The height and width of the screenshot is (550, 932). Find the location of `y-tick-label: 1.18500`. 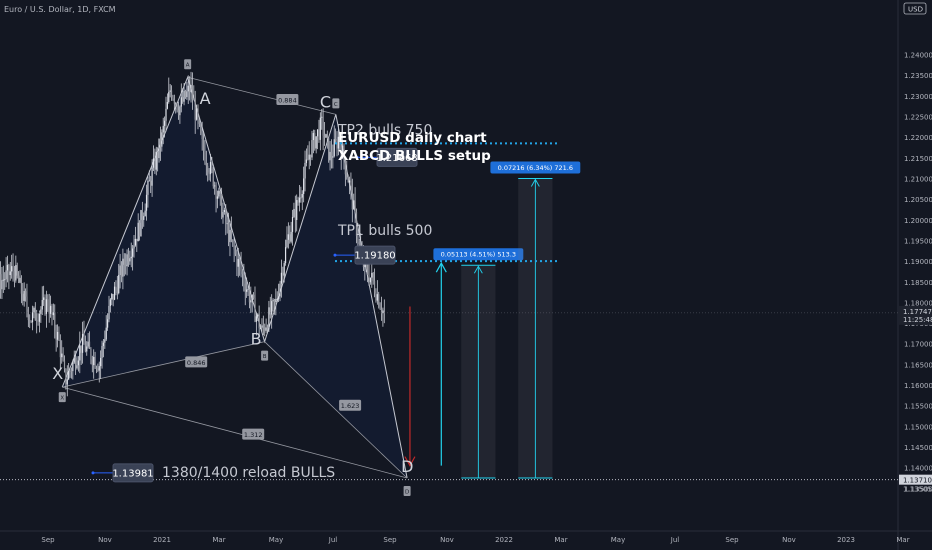

y-tick-label: 1.18500 is located at coordinates (918, 283).